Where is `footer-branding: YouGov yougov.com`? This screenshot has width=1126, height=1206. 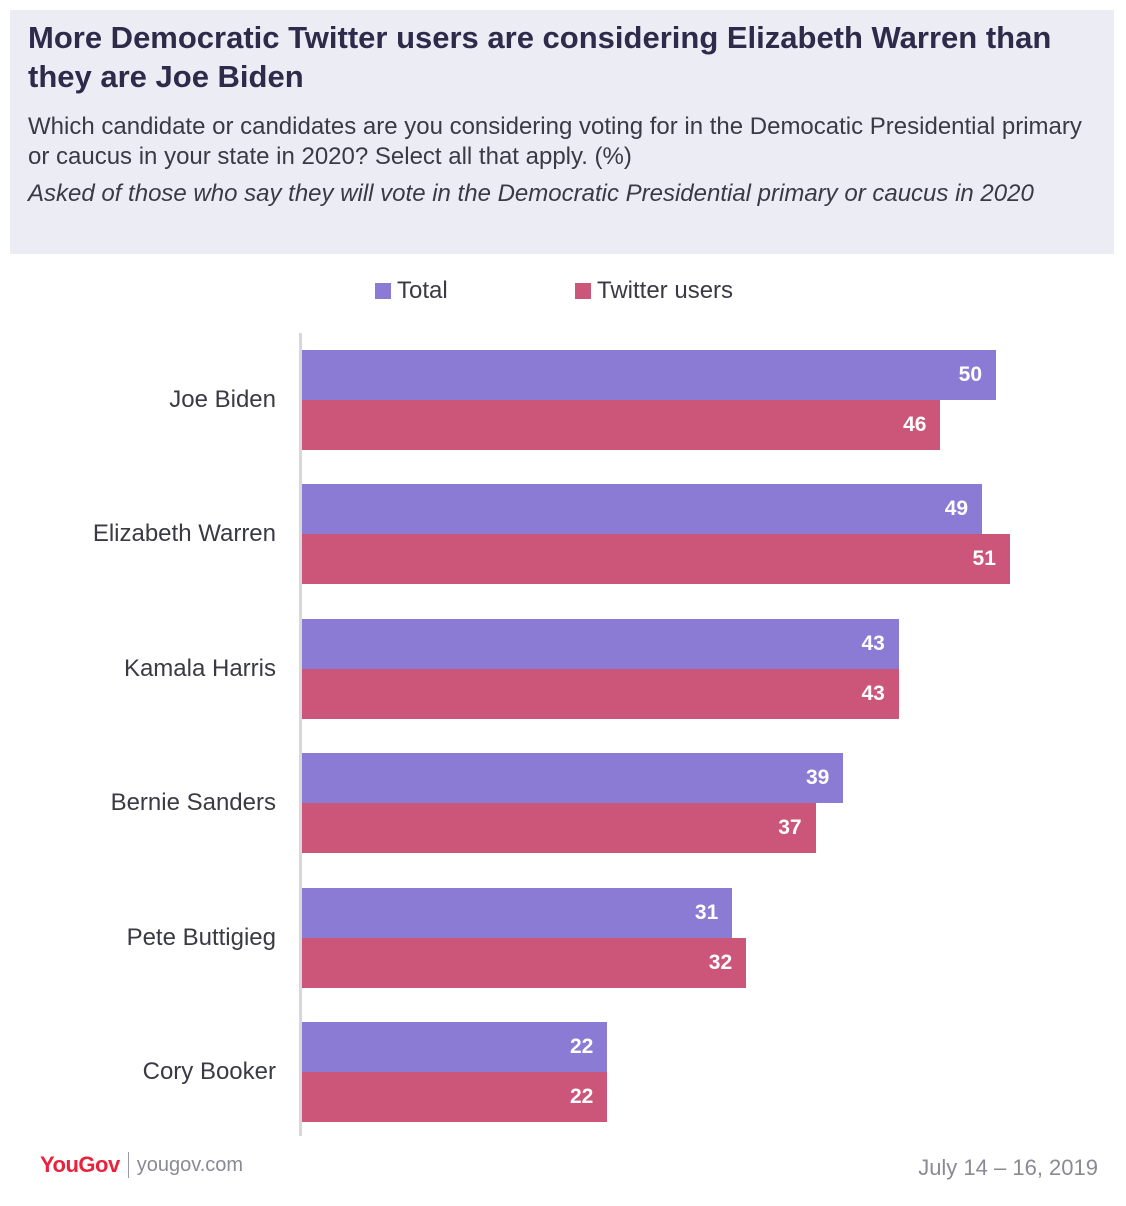
footer-branding: YouGov yougov.com is located at coordinates (141, 1165).